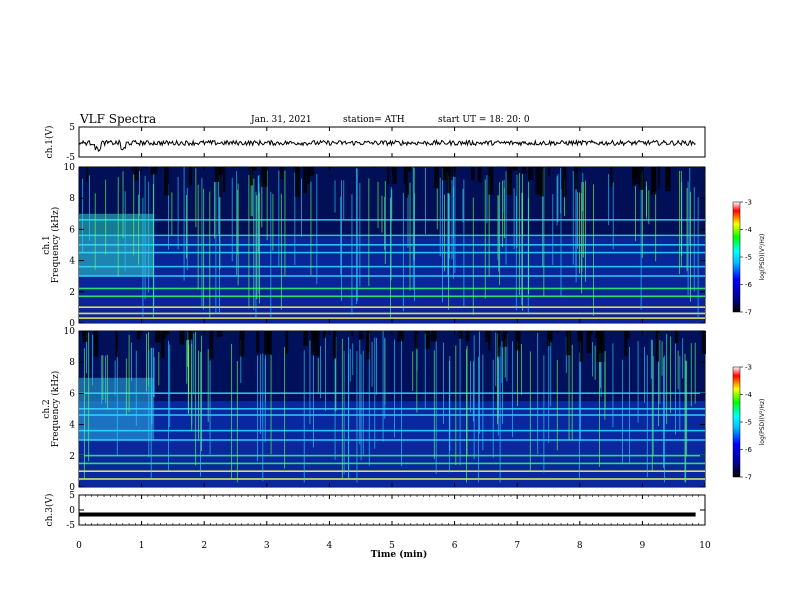 The height and width of the screenshot is (612, 792). What do you see at coordinates (72, 394) in the screenshot?
I see `ch2-spectrogram-y-tick-label: 6` at bounding box center [72, 394].